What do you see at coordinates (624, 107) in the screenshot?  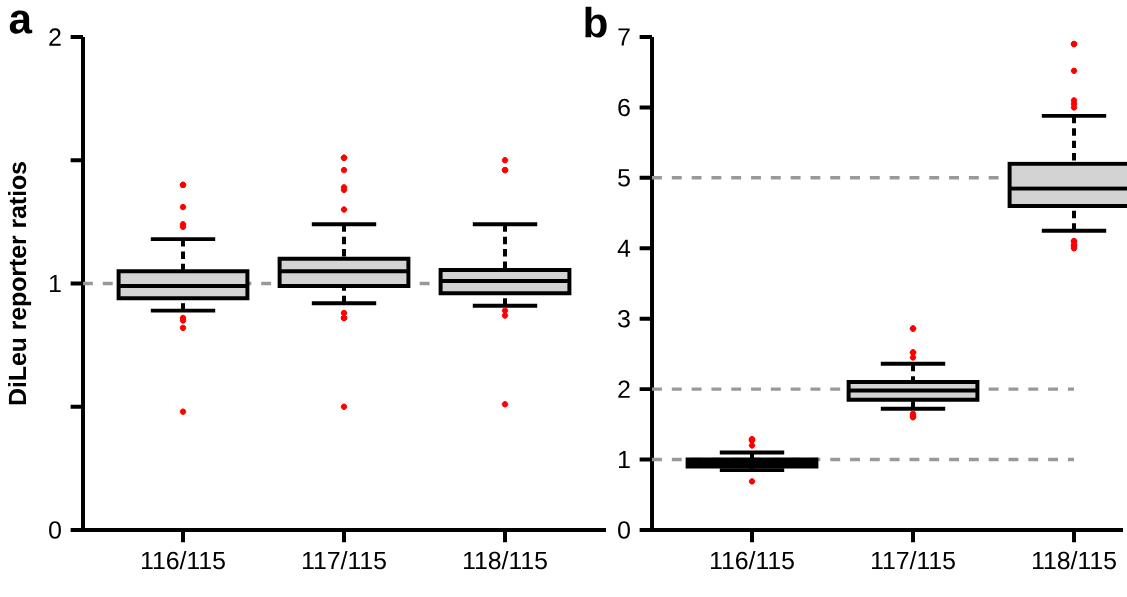 I see `y-tick-label: 6` at bounding box center [624, 107].